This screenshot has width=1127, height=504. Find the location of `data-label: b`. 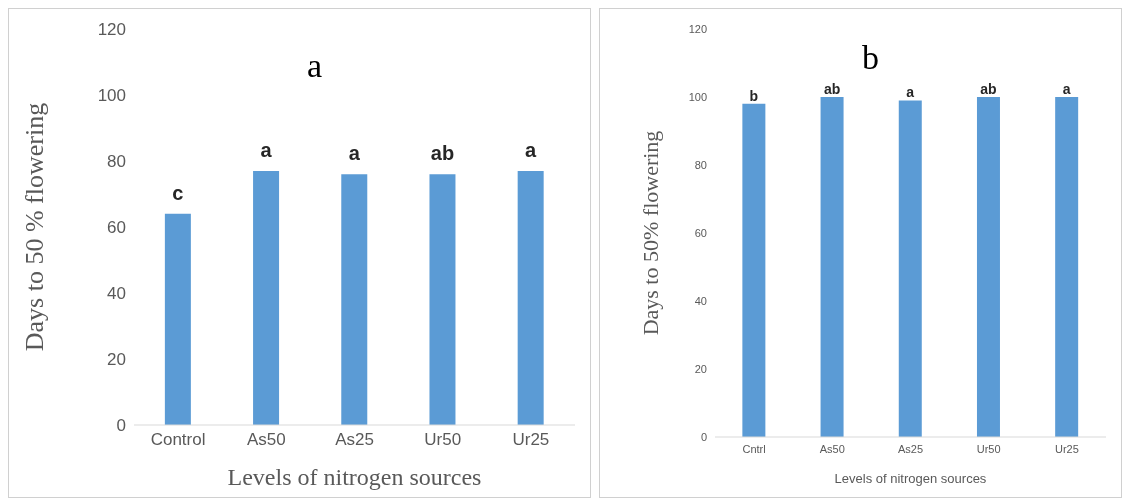

data-label: b is located at coordinates (754, 95).